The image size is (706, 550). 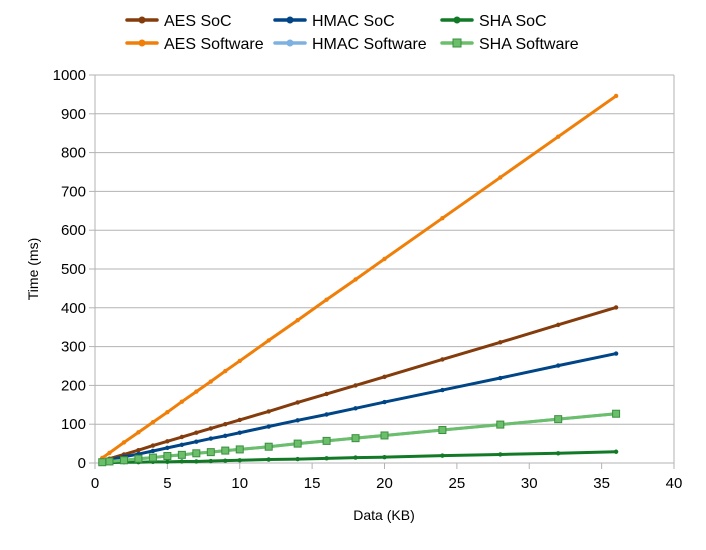 I want to click on y-tick-label: 500, so click(x=73, y=269).